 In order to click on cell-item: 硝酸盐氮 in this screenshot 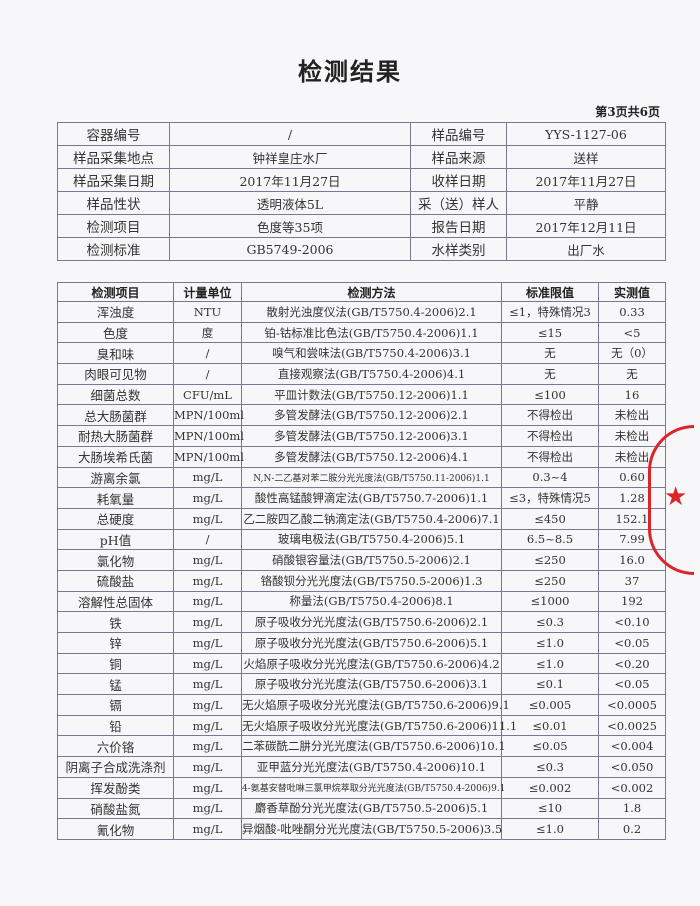, I will do `click(115, 808)`.